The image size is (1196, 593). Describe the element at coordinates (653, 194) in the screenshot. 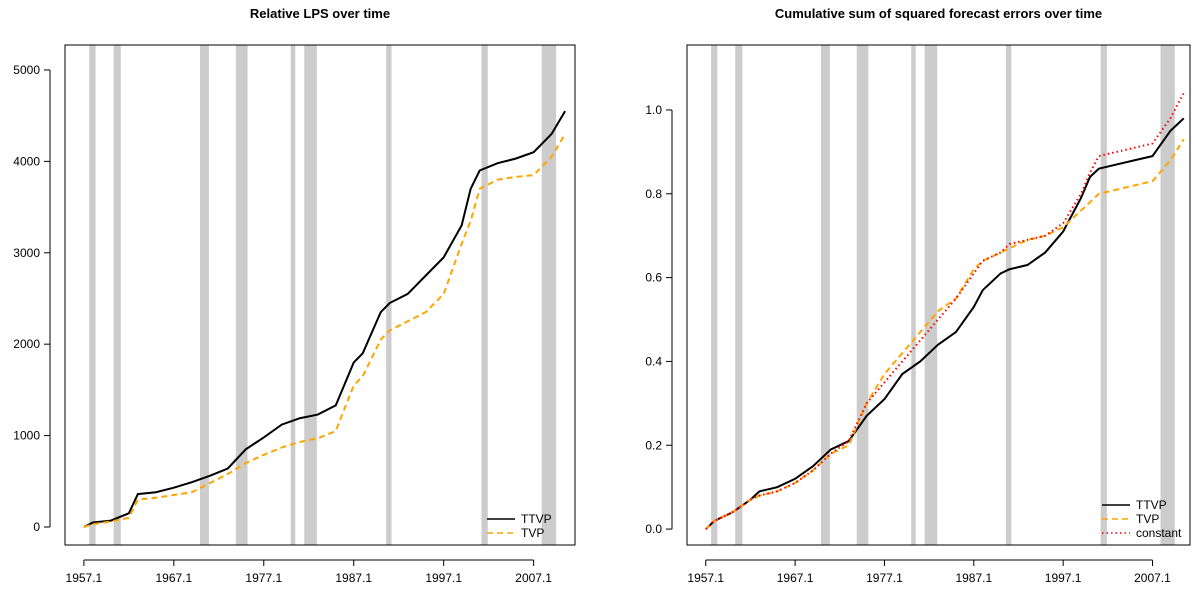

I see `y-tick-label: 0.8` at that location.